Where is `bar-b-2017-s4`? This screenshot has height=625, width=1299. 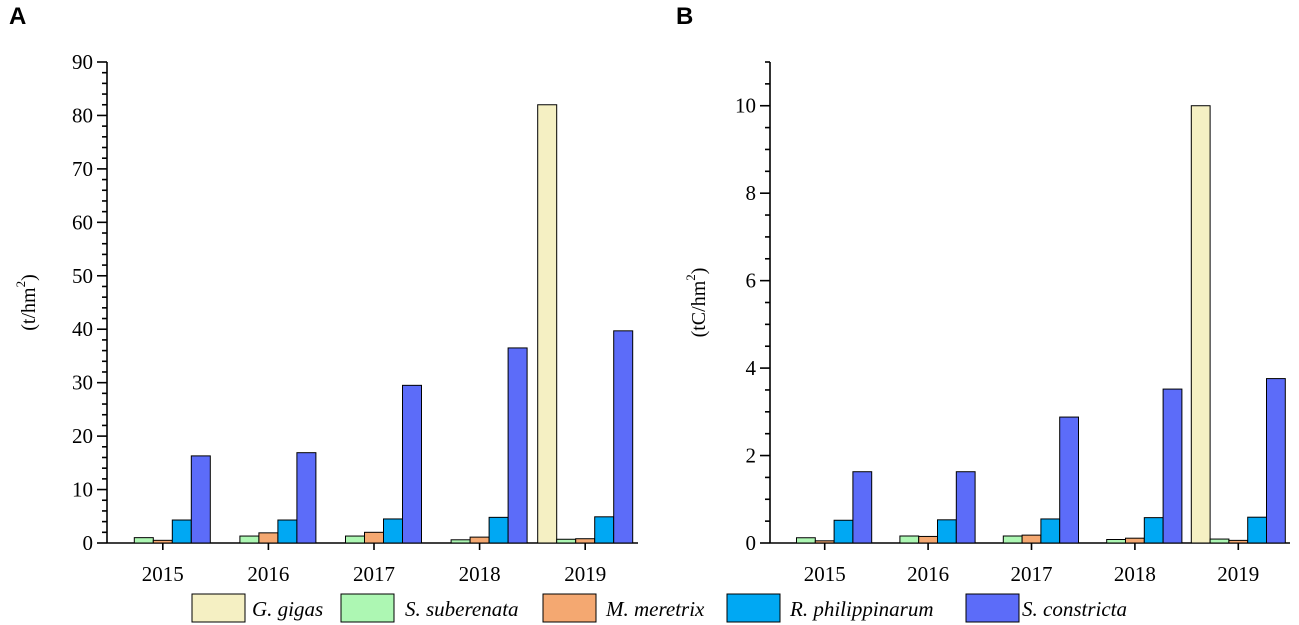 bar-b-2017-s4 is located at coordinates (1069, 480).